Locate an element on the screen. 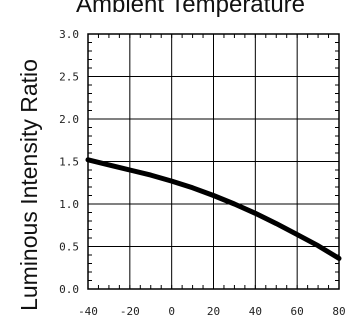 This screenshot has width=351, height=331. y-tick-label: 0.0 is located at coordinates (69, 289).